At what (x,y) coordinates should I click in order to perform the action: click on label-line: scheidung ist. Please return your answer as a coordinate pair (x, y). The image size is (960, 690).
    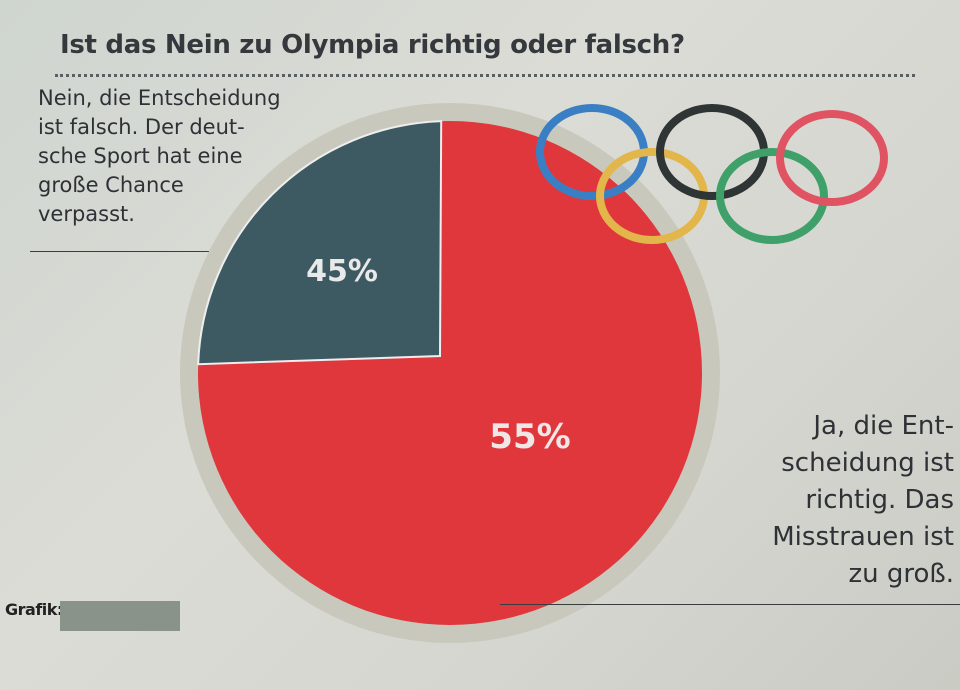
    Looking at the image, I should click on (867, 463).